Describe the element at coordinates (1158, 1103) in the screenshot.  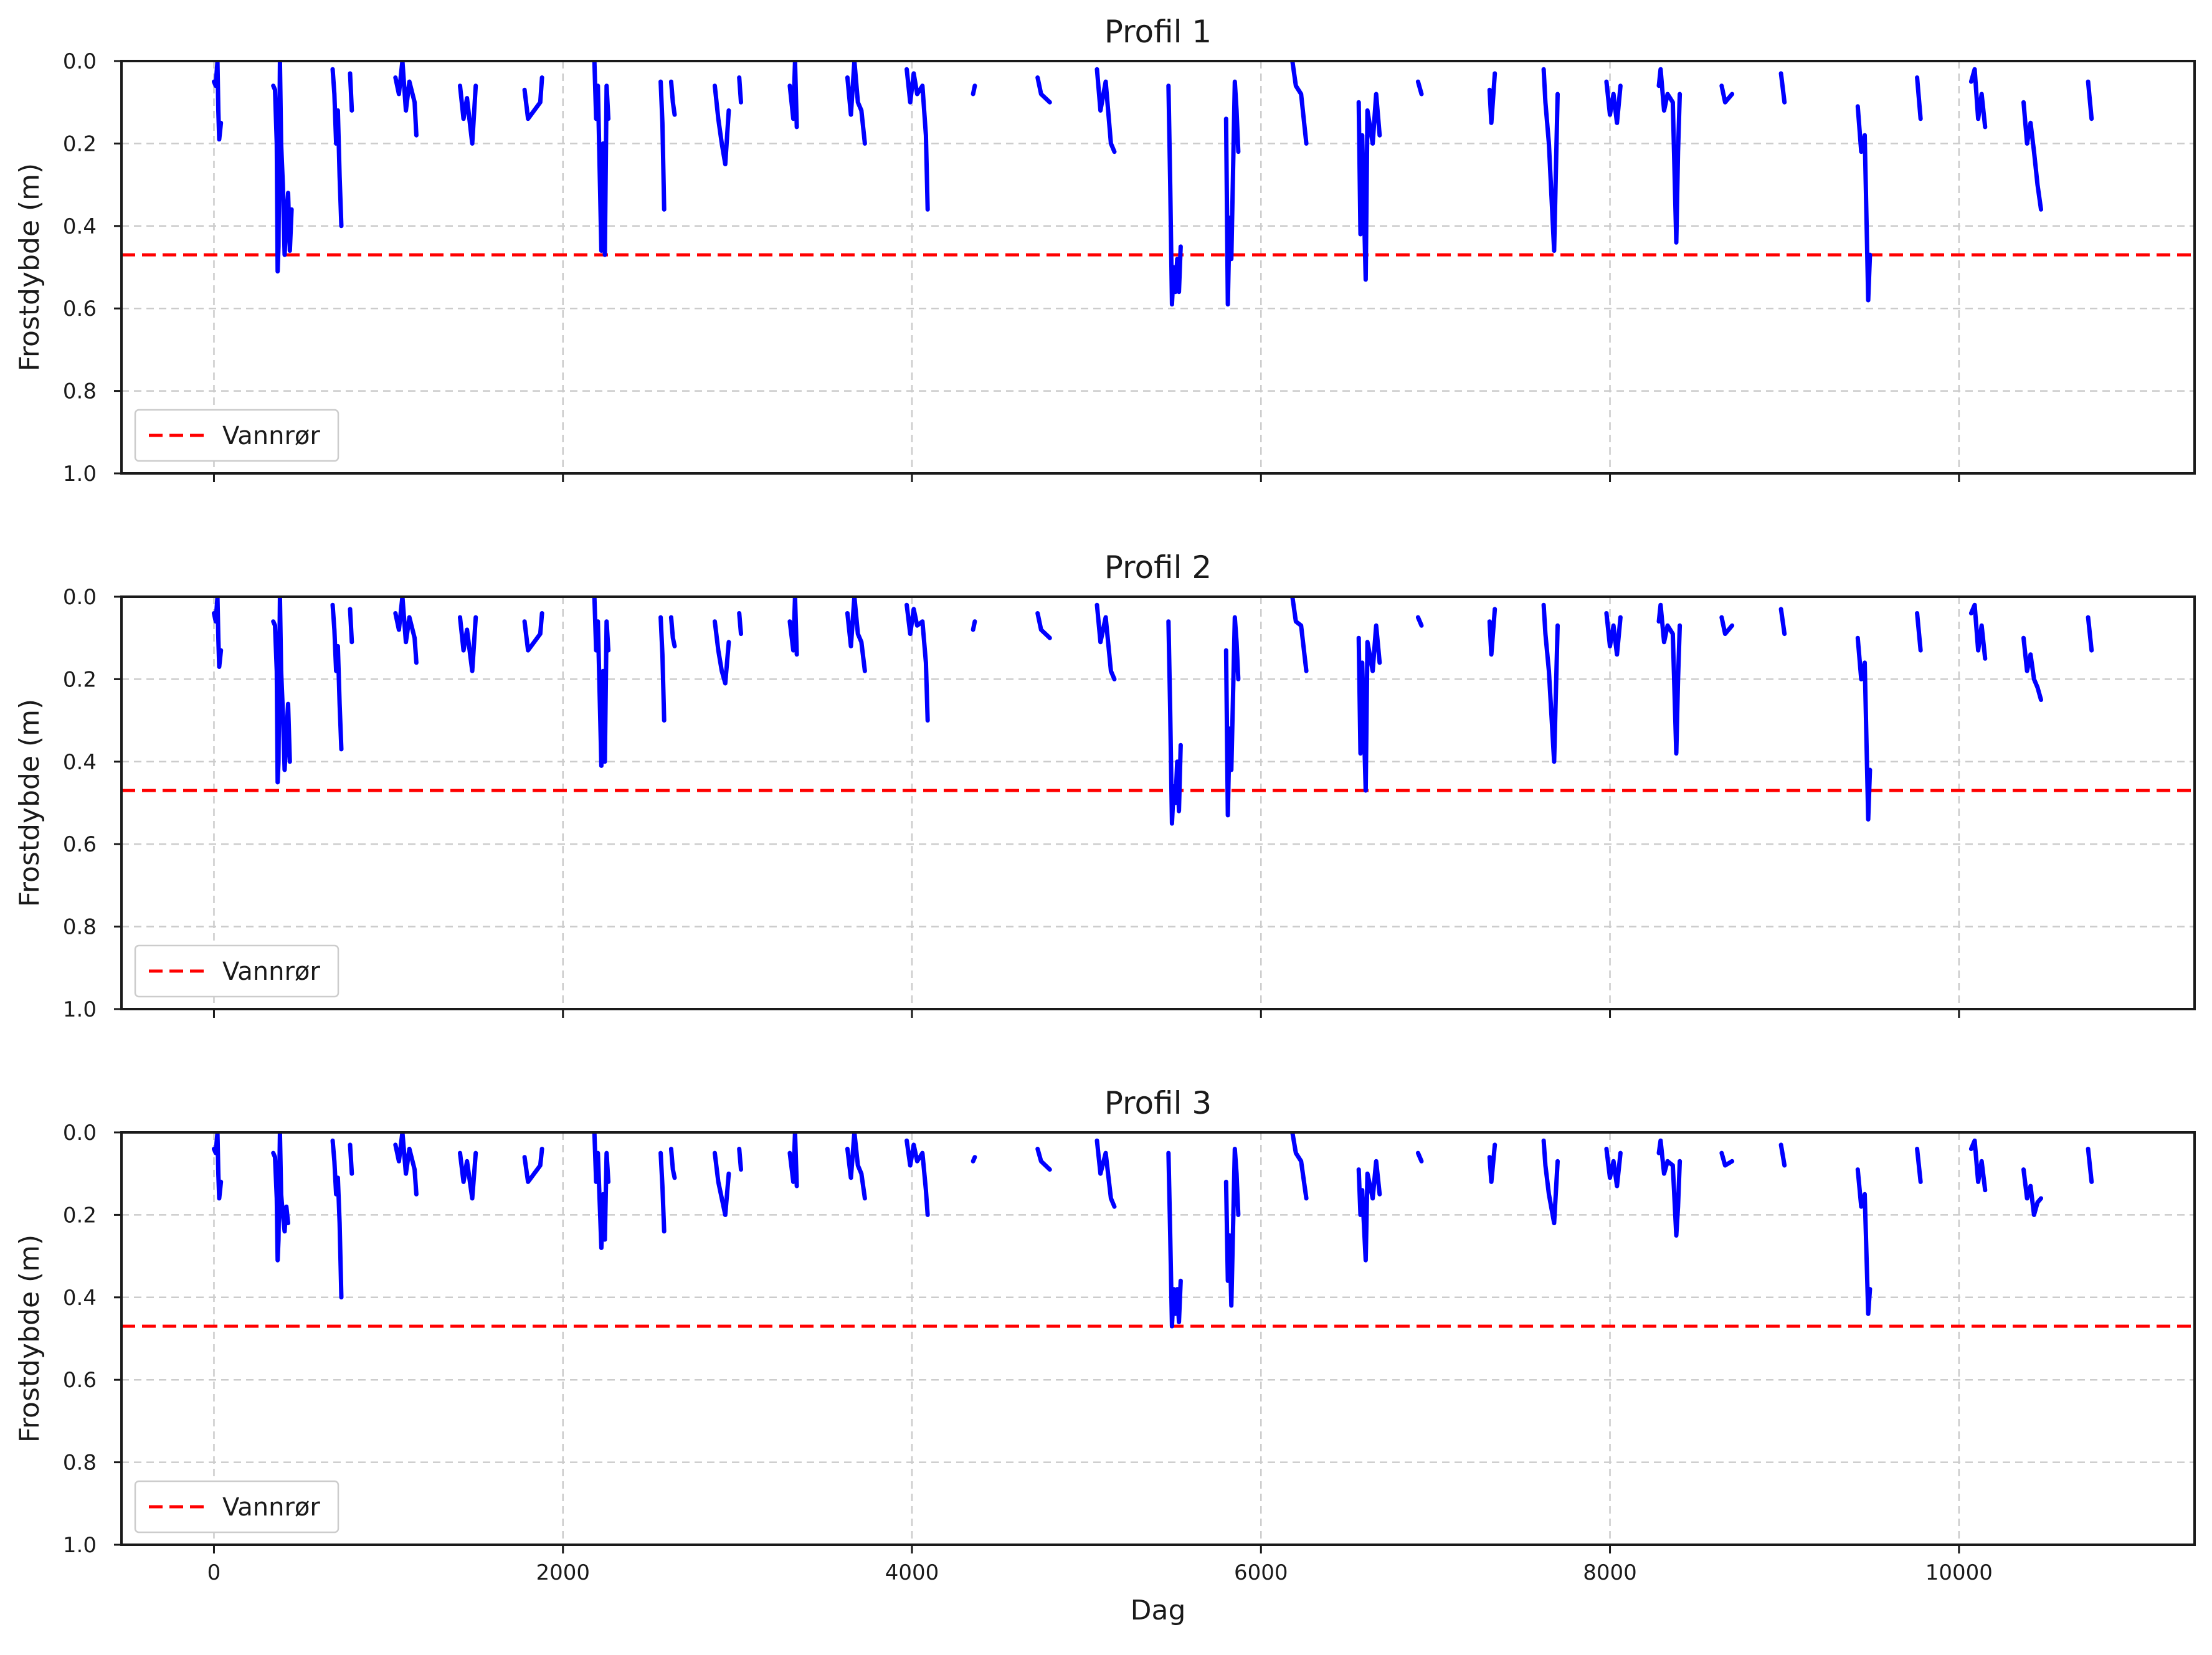
I see `panel-title: Profil 3` at that location.